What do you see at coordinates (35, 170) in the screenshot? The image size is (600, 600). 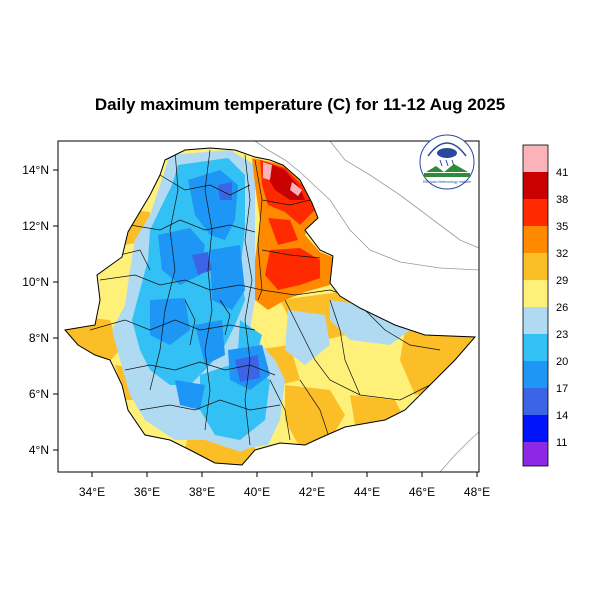 I see `lat-tick-label: 14°N` at bounding box center [35, 170].